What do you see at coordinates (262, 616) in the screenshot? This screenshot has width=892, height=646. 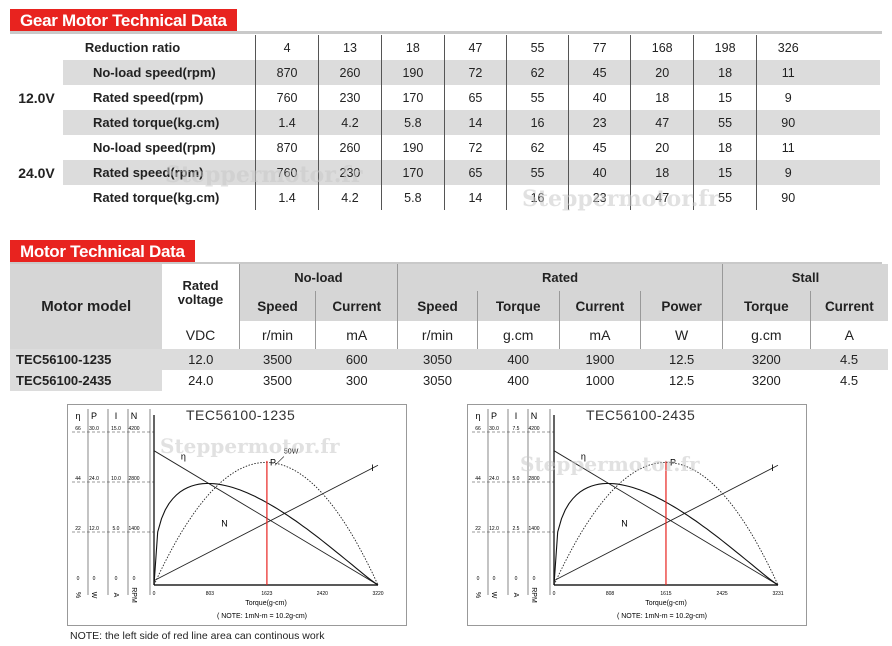 I see `unit-note: ( NOTE: 1mN-m = 10.2g-cm)` at bounding box center [262, 616].